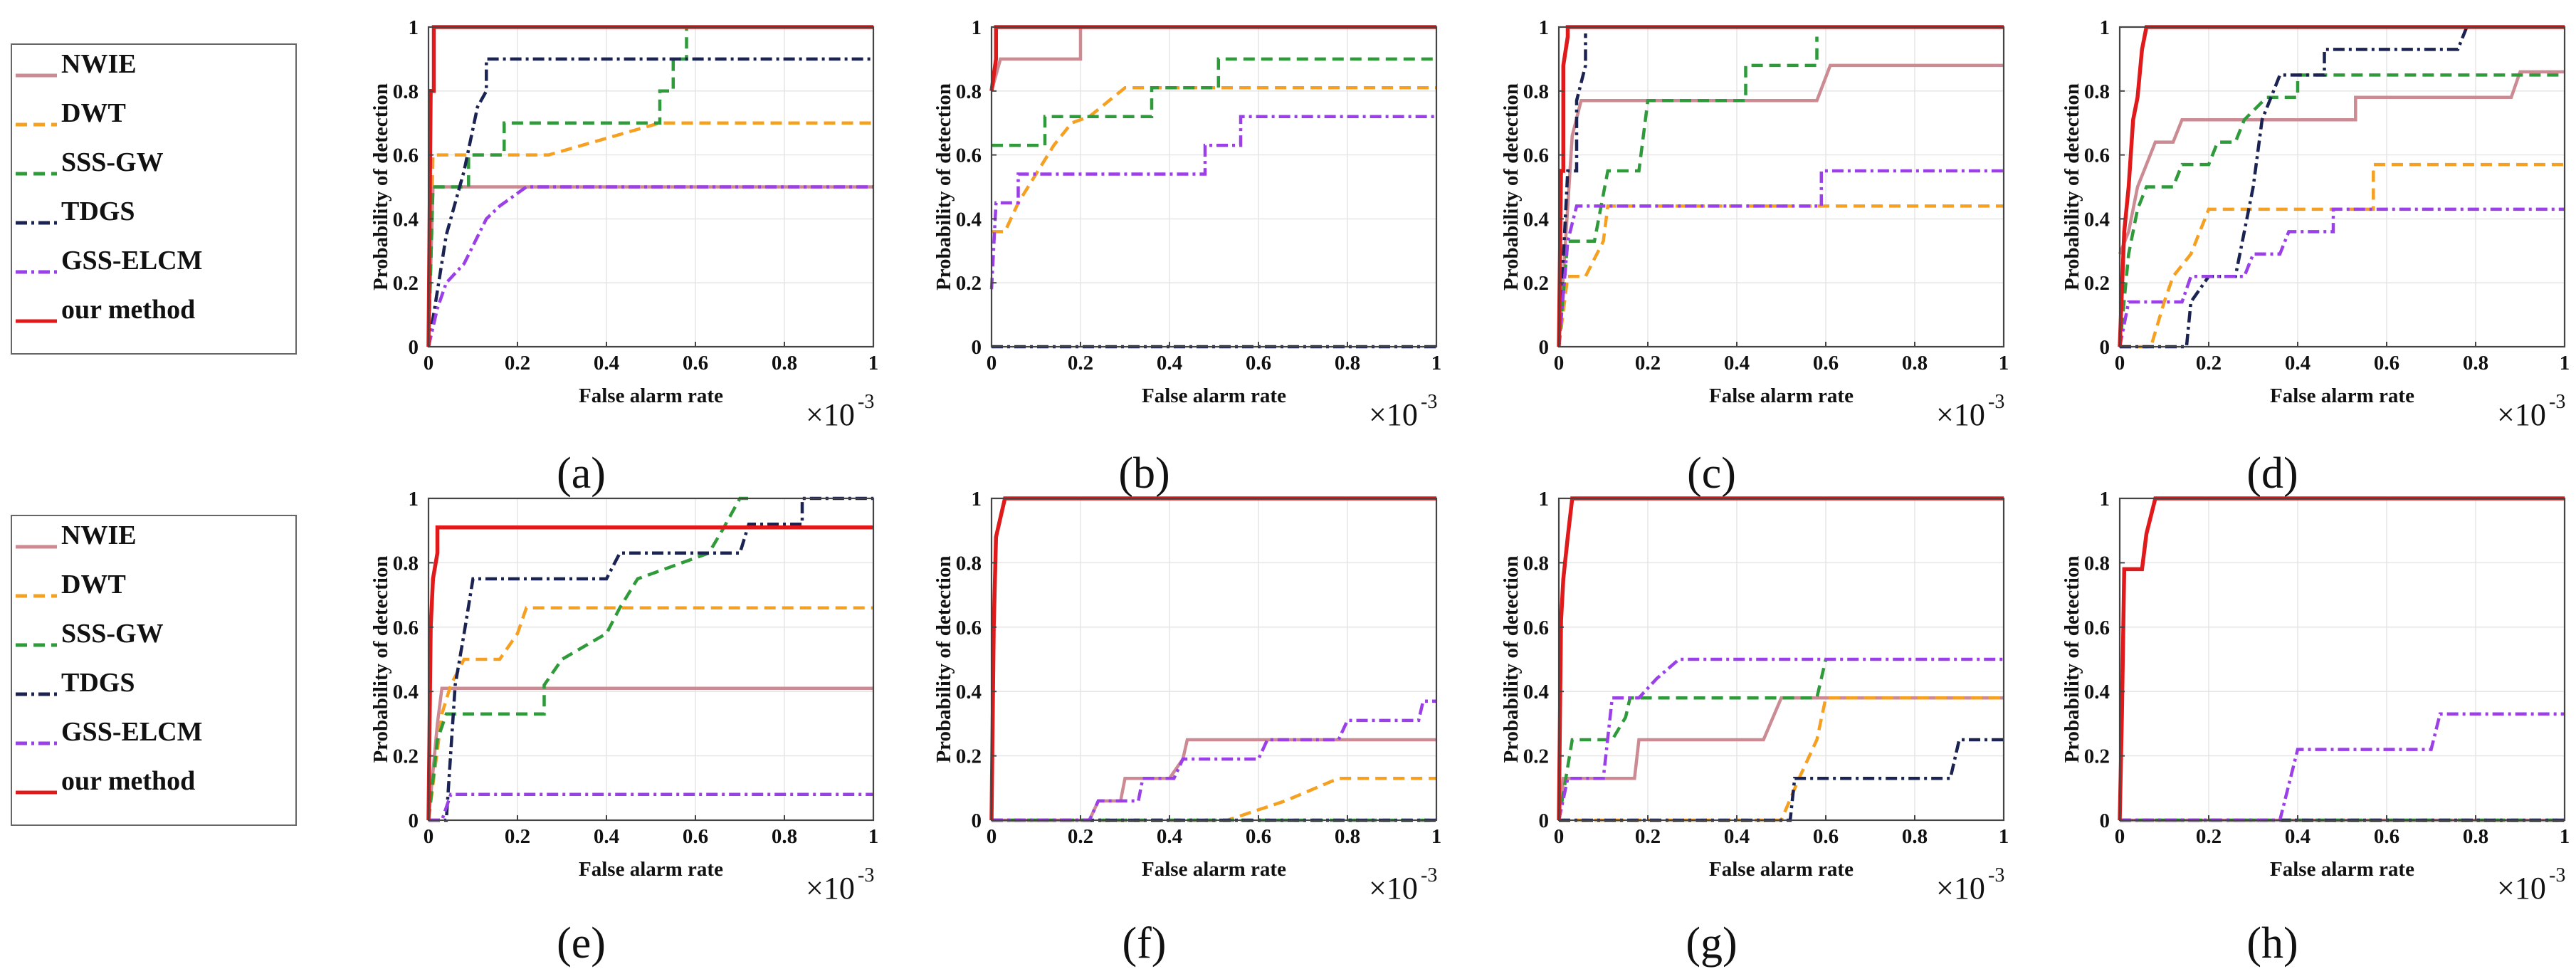 The height and width of the screenshot is (974, 2576). What do you see at coordinates (2272, 473) in the screenshot?
I see `panel-label: (d)` at bounding box center [2272, 473].